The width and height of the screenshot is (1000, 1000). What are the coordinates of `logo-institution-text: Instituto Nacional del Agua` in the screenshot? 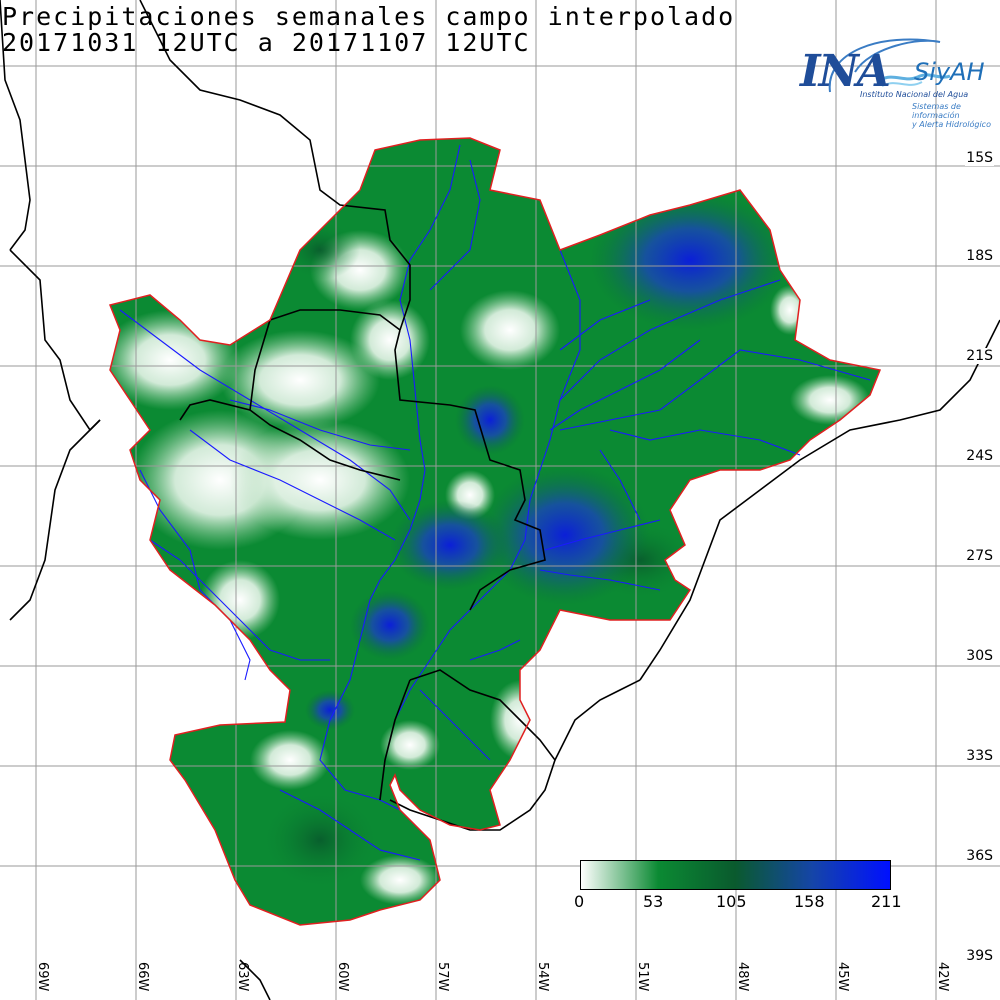 It's located at (914, 94).